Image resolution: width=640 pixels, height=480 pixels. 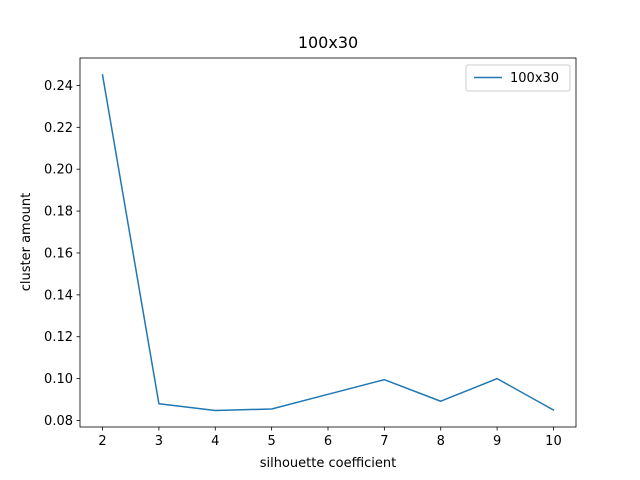 I want to click on legend-label: 100x30, so click(x=534, y=78).